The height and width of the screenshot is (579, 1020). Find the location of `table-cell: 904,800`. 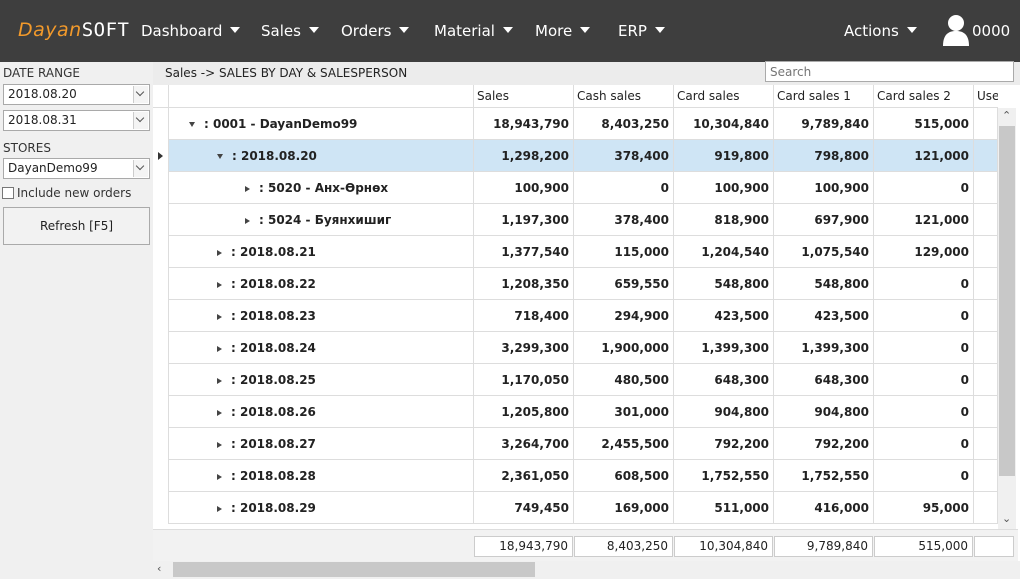

table-cell: 904,800 is located at coordinates (824, 412).